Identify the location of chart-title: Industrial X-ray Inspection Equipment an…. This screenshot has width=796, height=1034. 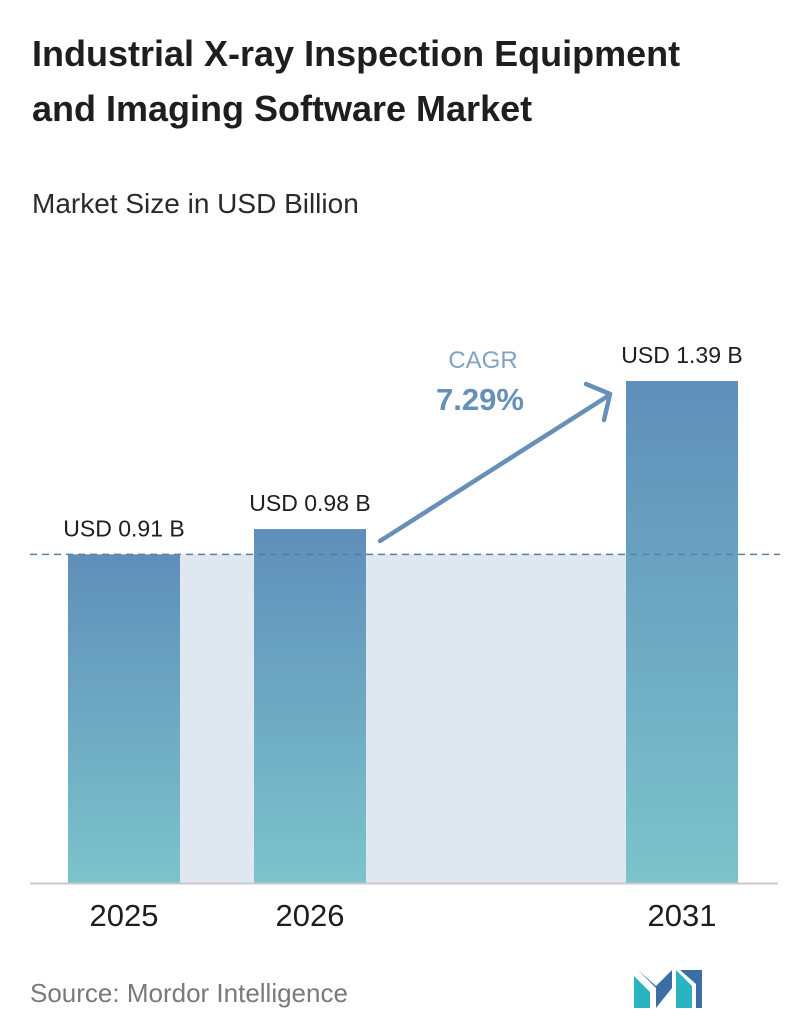
(356, 81).